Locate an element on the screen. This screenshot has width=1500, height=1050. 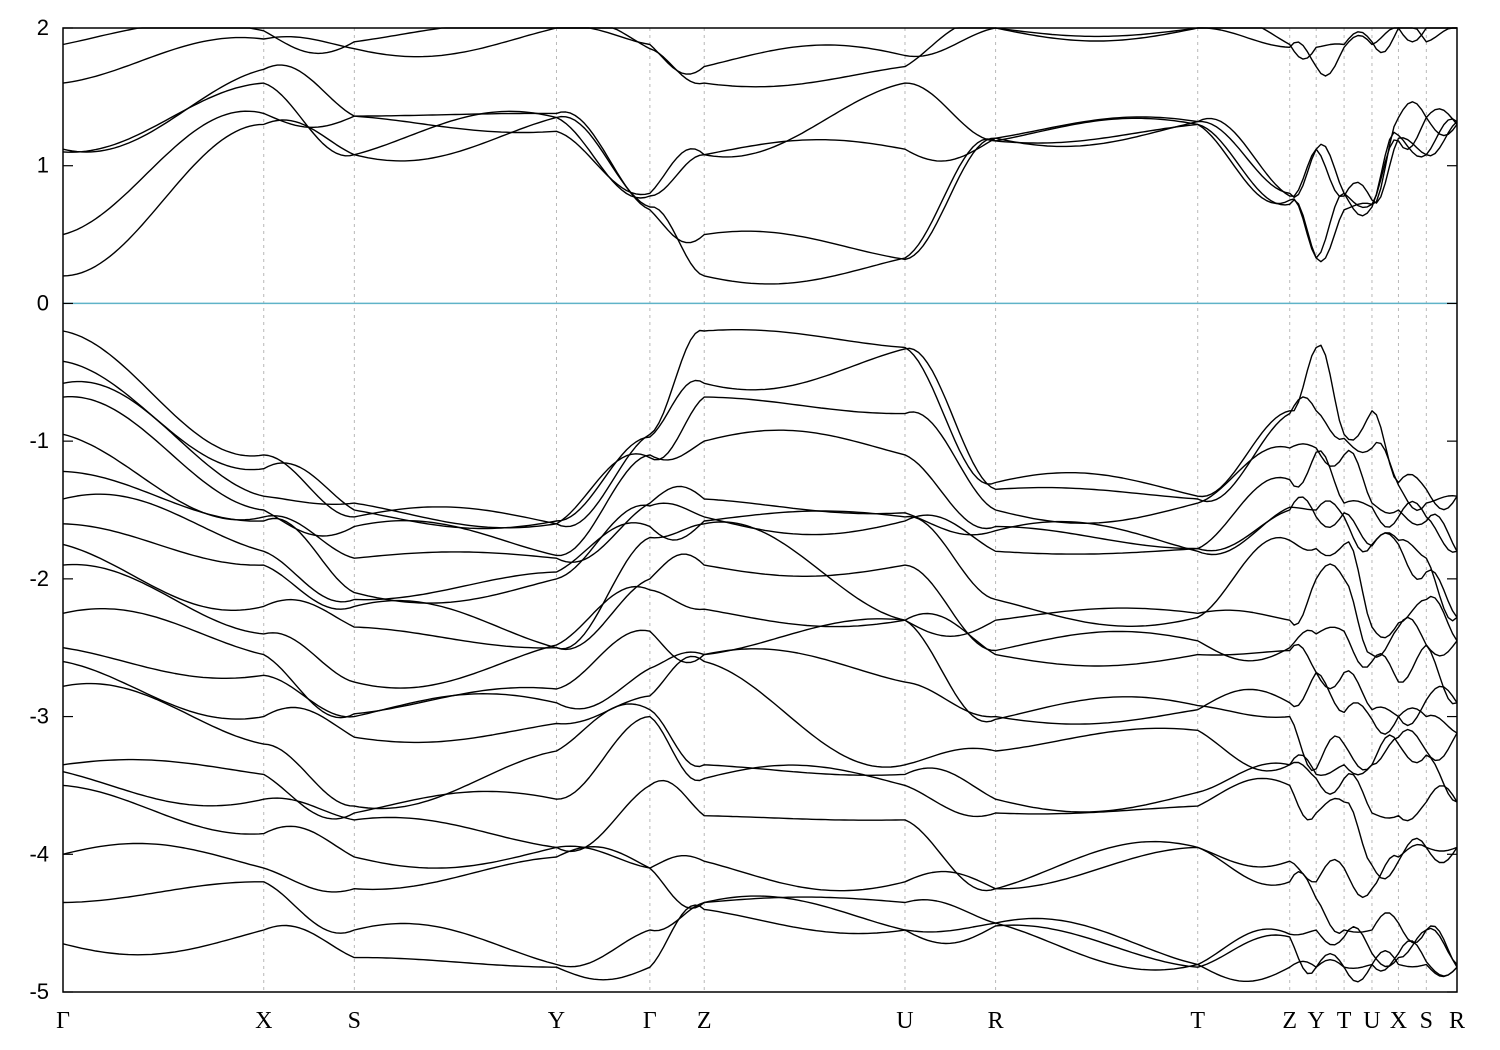
y-tick-label: 1 is located at coordinates (43, 165).